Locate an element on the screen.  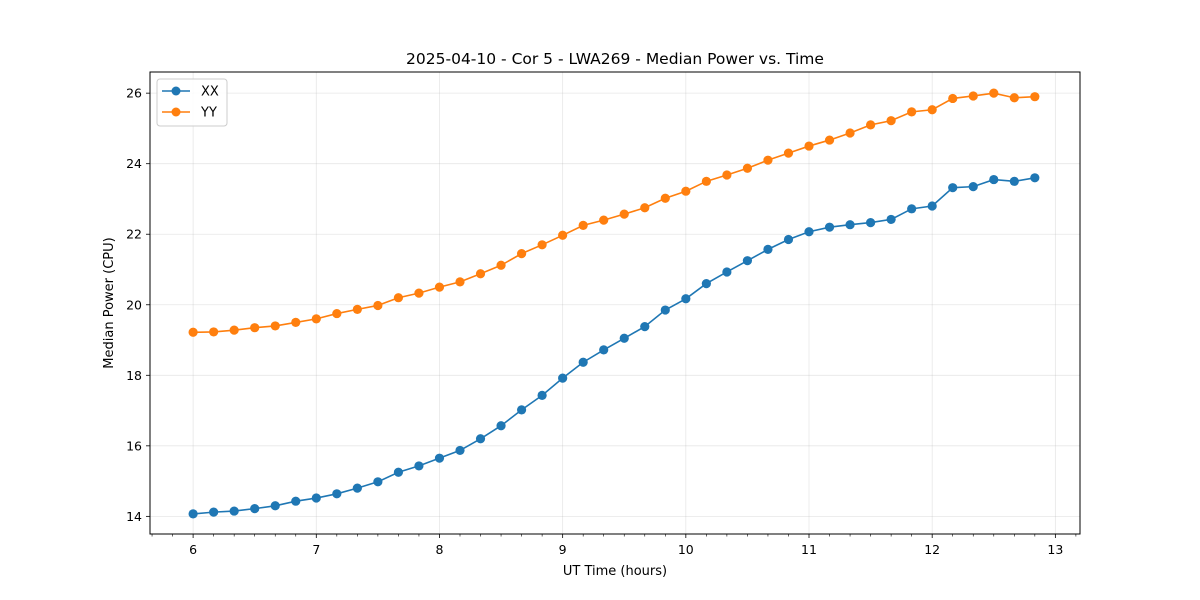
y-tick-label: 14 is located at coordinates (134, 516).